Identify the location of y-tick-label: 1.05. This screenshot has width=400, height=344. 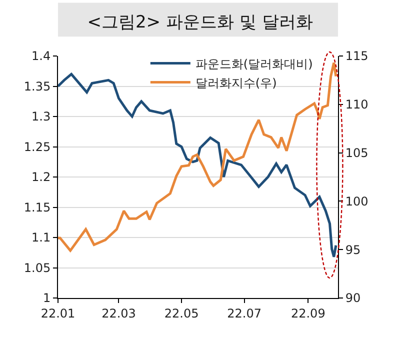
(37, 267).